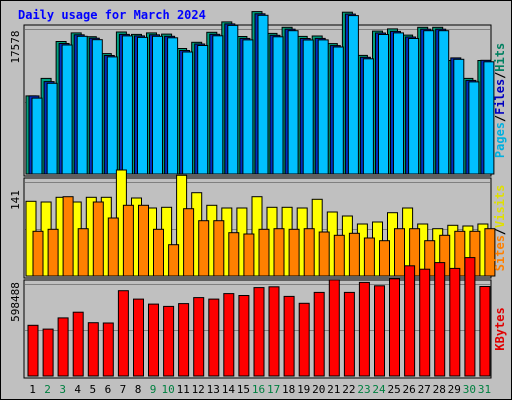 This screenshot has height=404, width=512. I want to click on kbytes-panel-ymax-label: 598488, so click(15, 302).